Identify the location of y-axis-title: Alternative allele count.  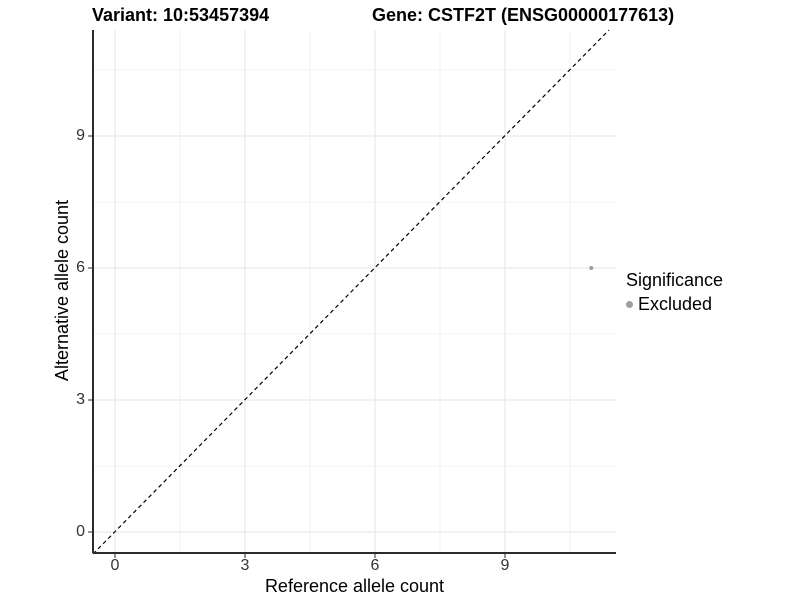
(62, 290).